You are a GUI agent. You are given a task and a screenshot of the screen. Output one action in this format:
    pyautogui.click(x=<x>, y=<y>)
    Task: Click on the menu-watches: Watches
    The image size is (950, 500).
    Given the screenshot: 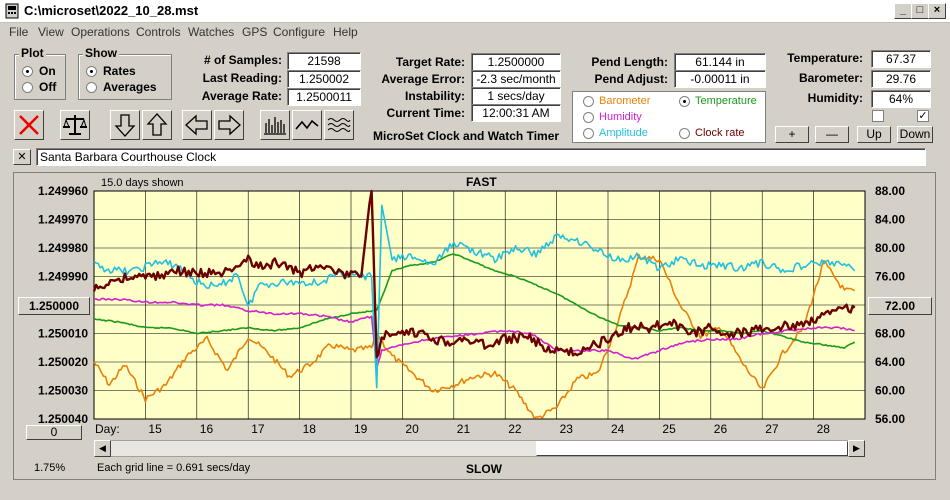 What is the action you would take?
    pyautogui.click(x=211, y=32)
    